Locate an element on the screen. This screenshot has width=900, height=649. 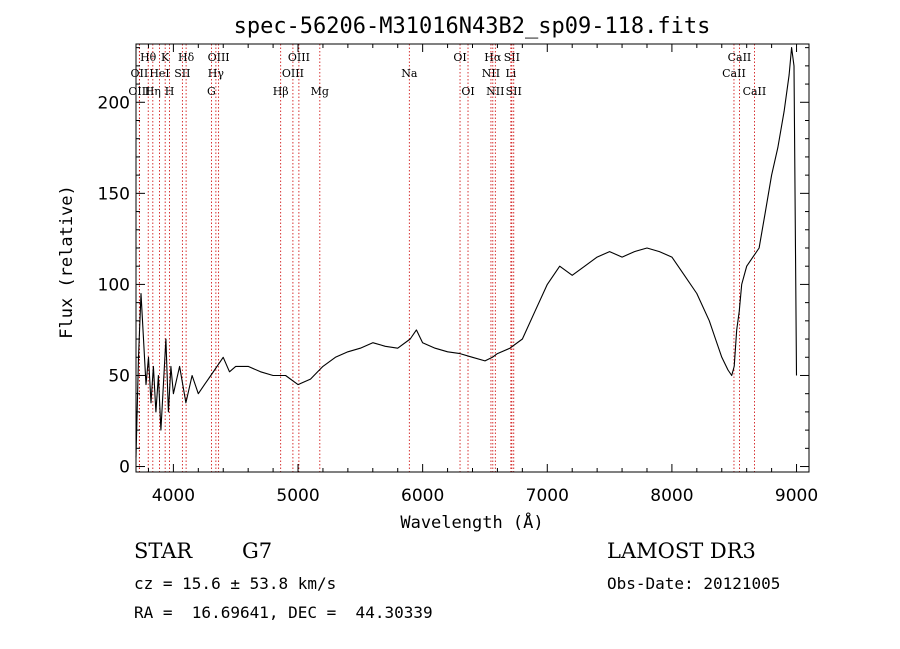
marker-label-10: Hγ is located at coordinates (216, 73).